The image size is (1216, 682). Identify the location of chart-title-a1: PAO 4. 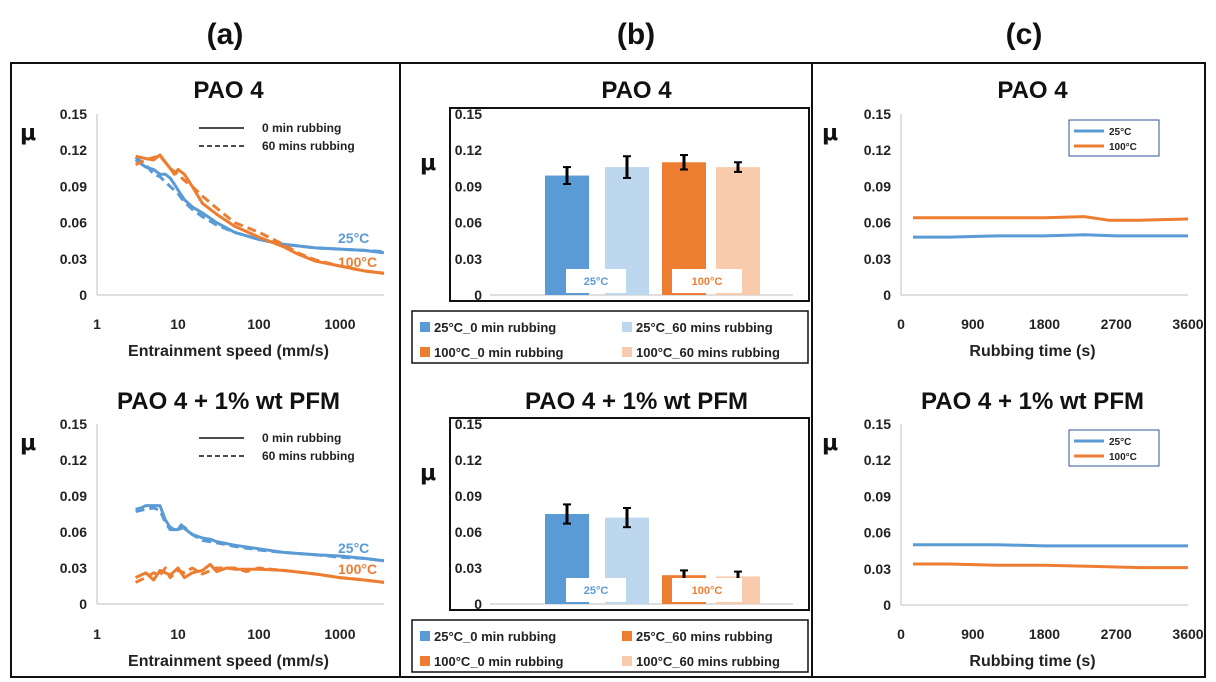
(228, 90).